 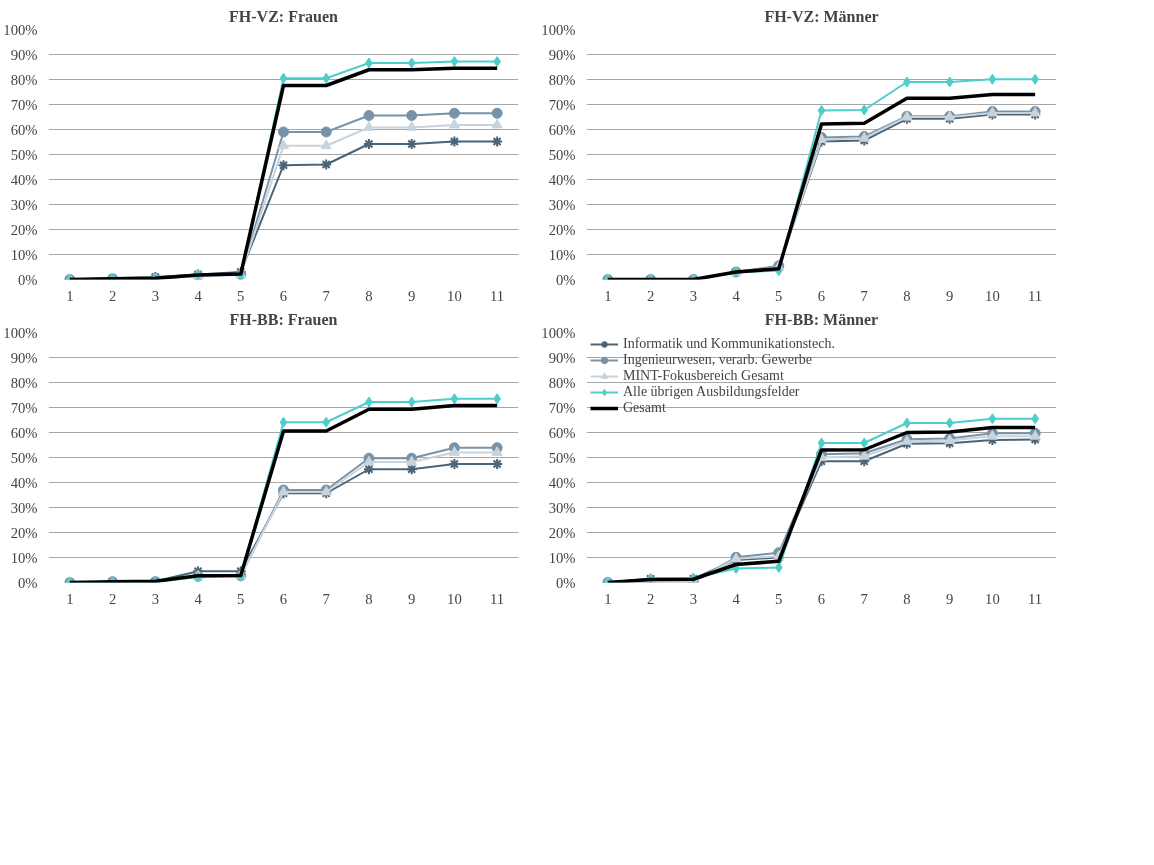 I want to click on legend-label: MINT-Fokusbereich Gesamt, so click(x=703, y=376).